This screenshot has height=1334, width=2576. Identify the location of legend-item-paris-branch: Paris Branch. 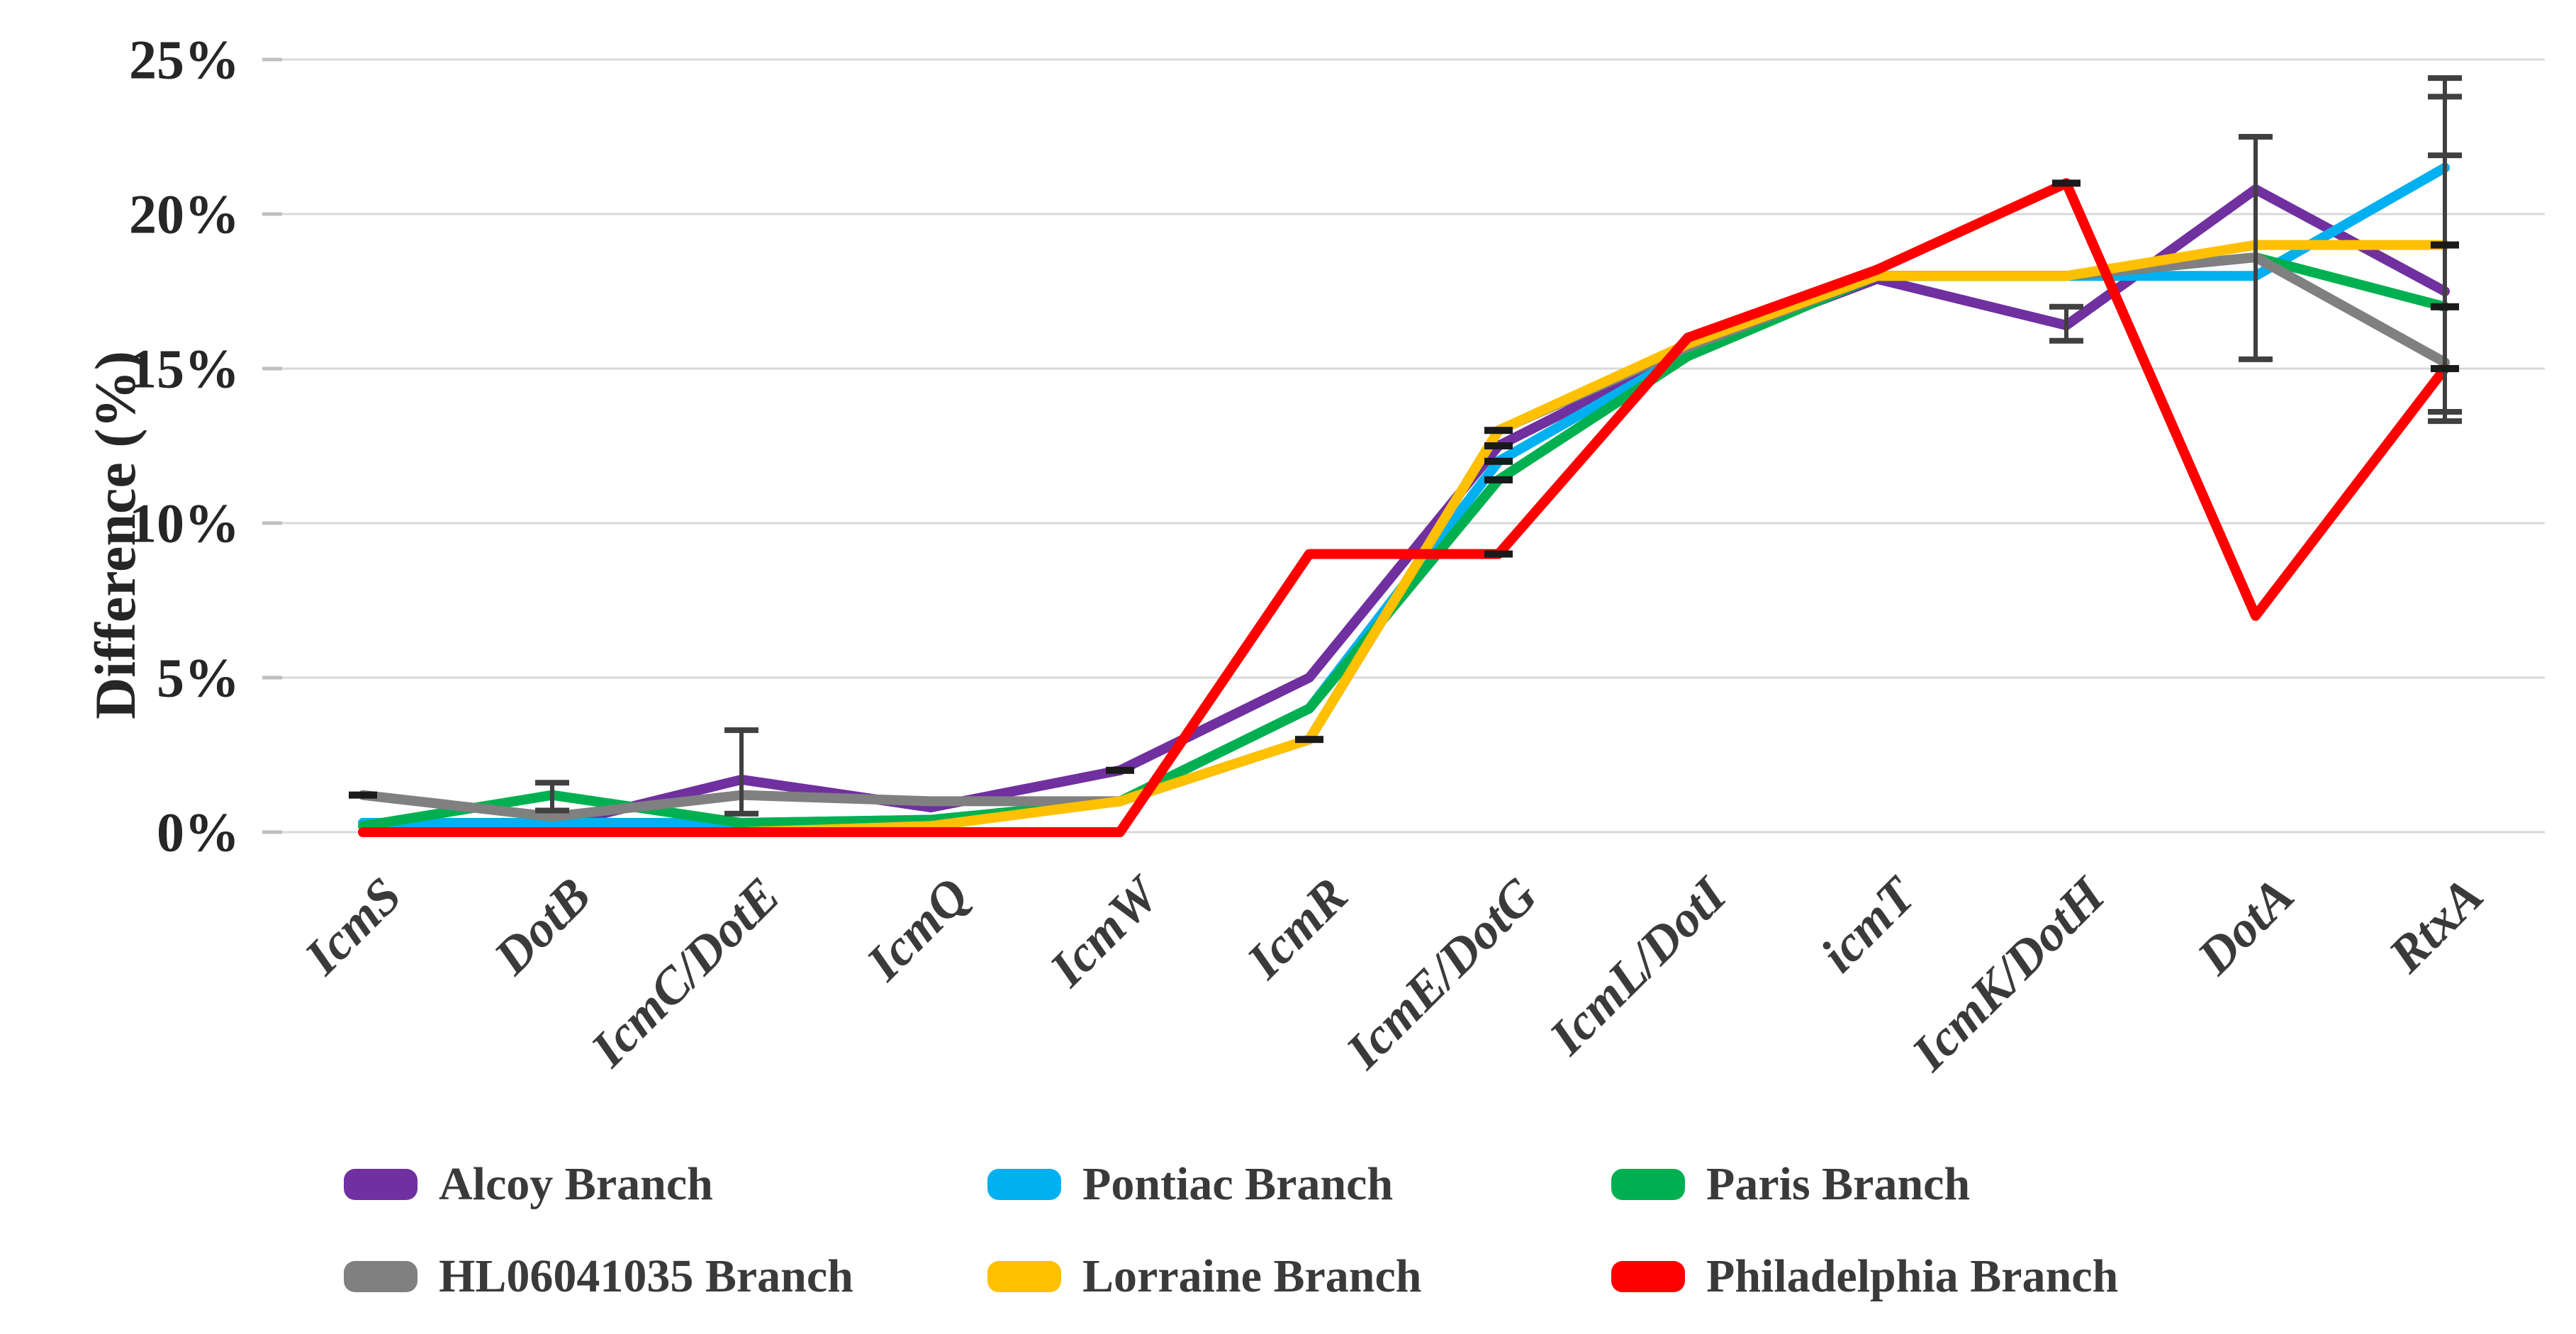
(1791, 1184).